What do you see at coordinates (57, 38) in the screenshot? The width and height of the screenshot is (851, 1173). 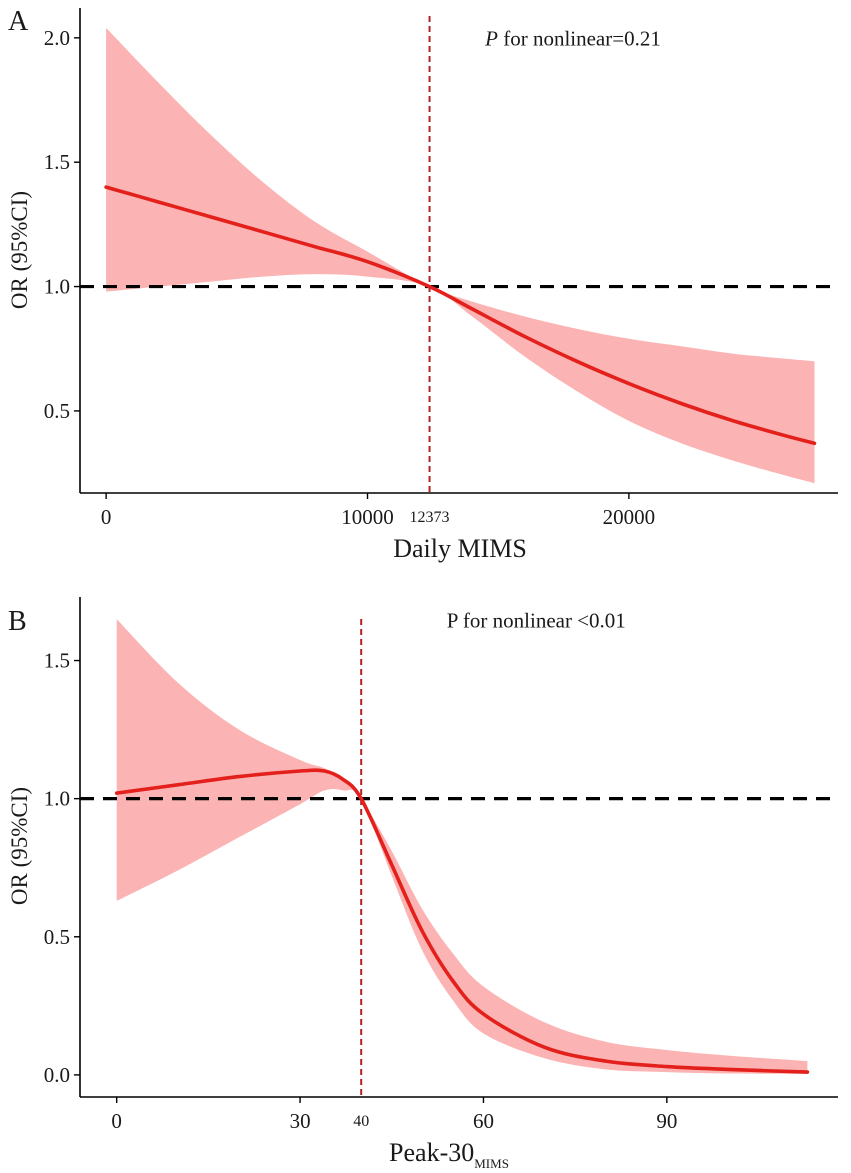 I see `y-tick-label: 2.0` at bounding box center [57, 38].